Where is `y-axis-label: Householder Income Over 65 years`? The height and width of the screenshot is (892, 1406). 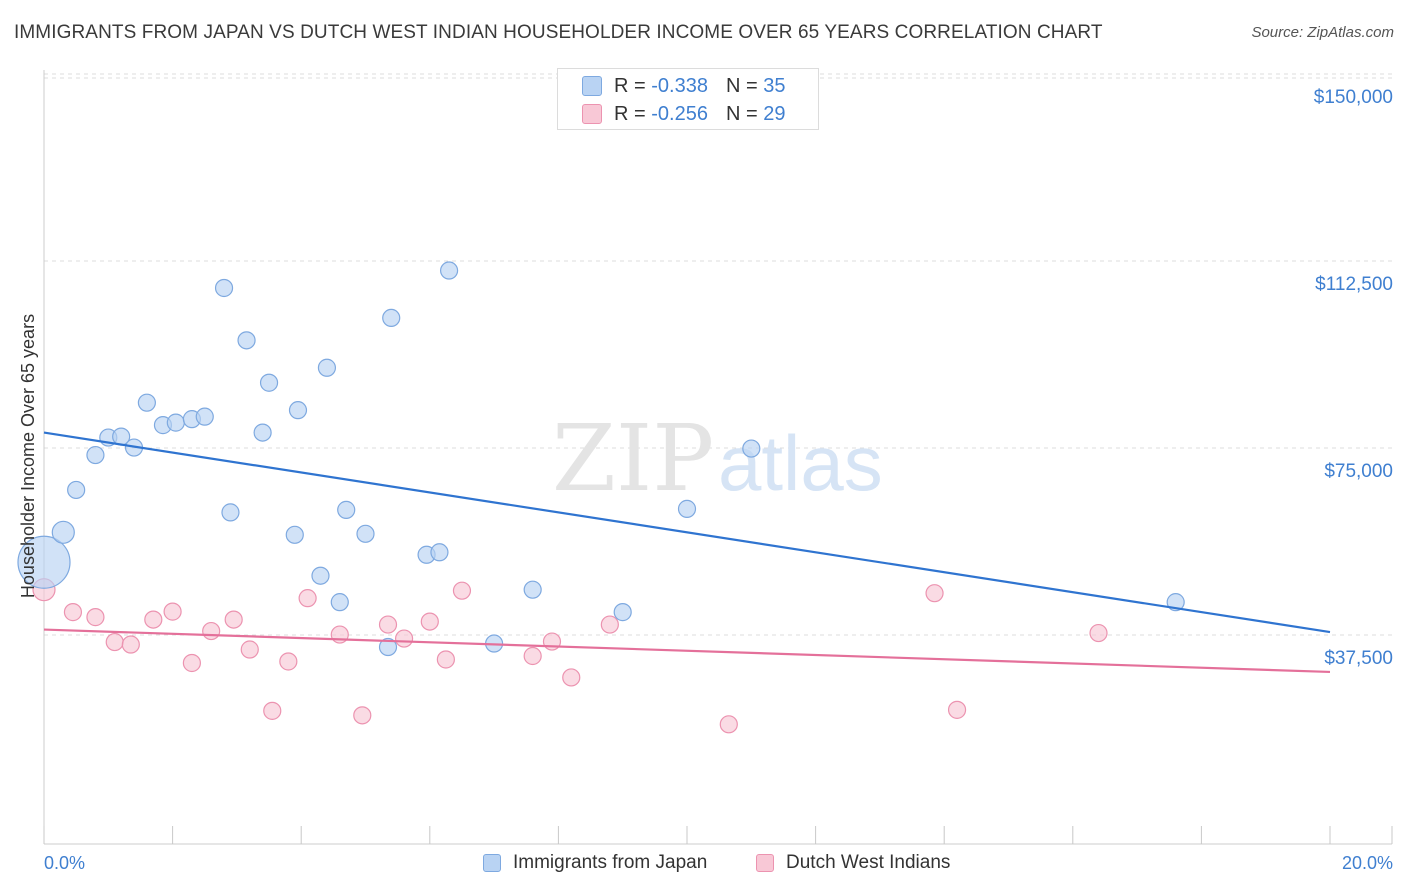 y-axis-label: Householder Income Over 65 years is located at coordinates (28, 456).